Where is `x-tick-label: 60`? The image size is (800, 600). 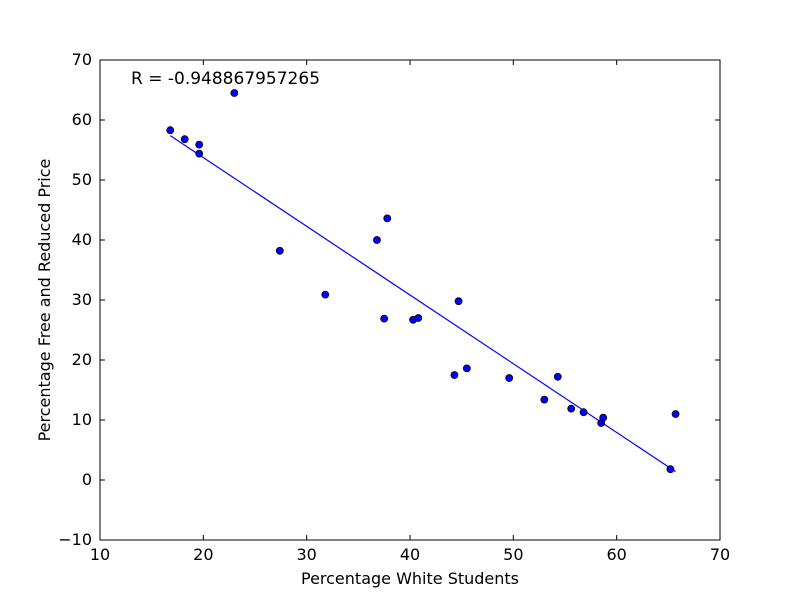 x-tick-label: 60 is located at coordinates (616, 554).